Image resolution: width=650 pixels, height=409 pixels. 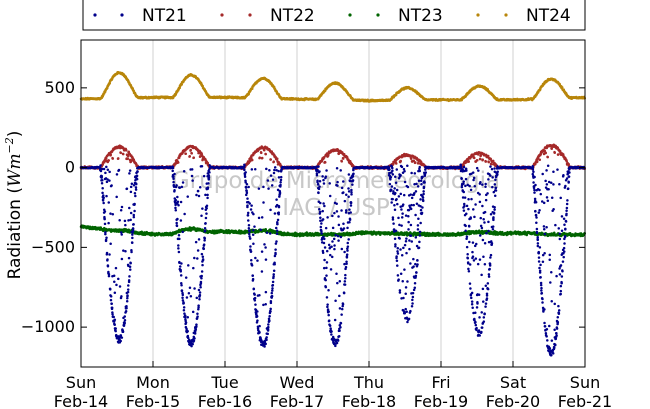 I want to click on legend-marker-nt23, so click(x=350, y=15).